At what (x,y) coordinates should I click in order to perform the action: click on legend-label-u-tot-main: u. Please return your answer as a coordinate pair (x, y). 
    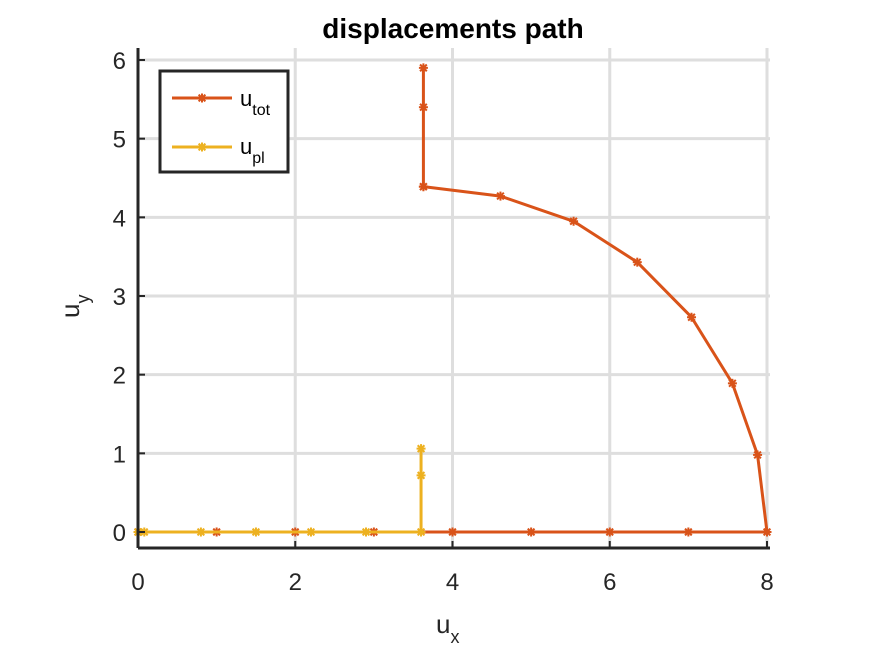
    Looking at the image, I should click on (246, 98).